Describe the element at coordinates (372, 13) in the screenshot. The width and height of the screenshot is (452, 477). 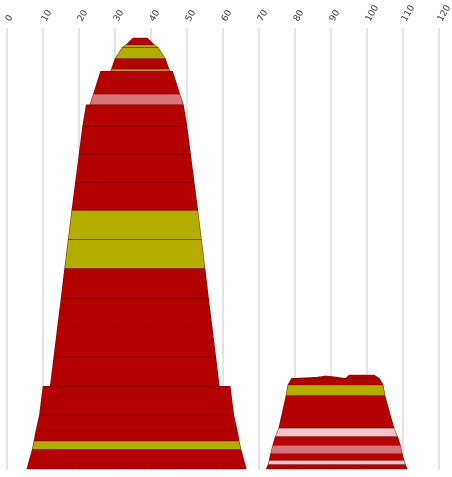
I see `x-tick-label: 100` at that location.